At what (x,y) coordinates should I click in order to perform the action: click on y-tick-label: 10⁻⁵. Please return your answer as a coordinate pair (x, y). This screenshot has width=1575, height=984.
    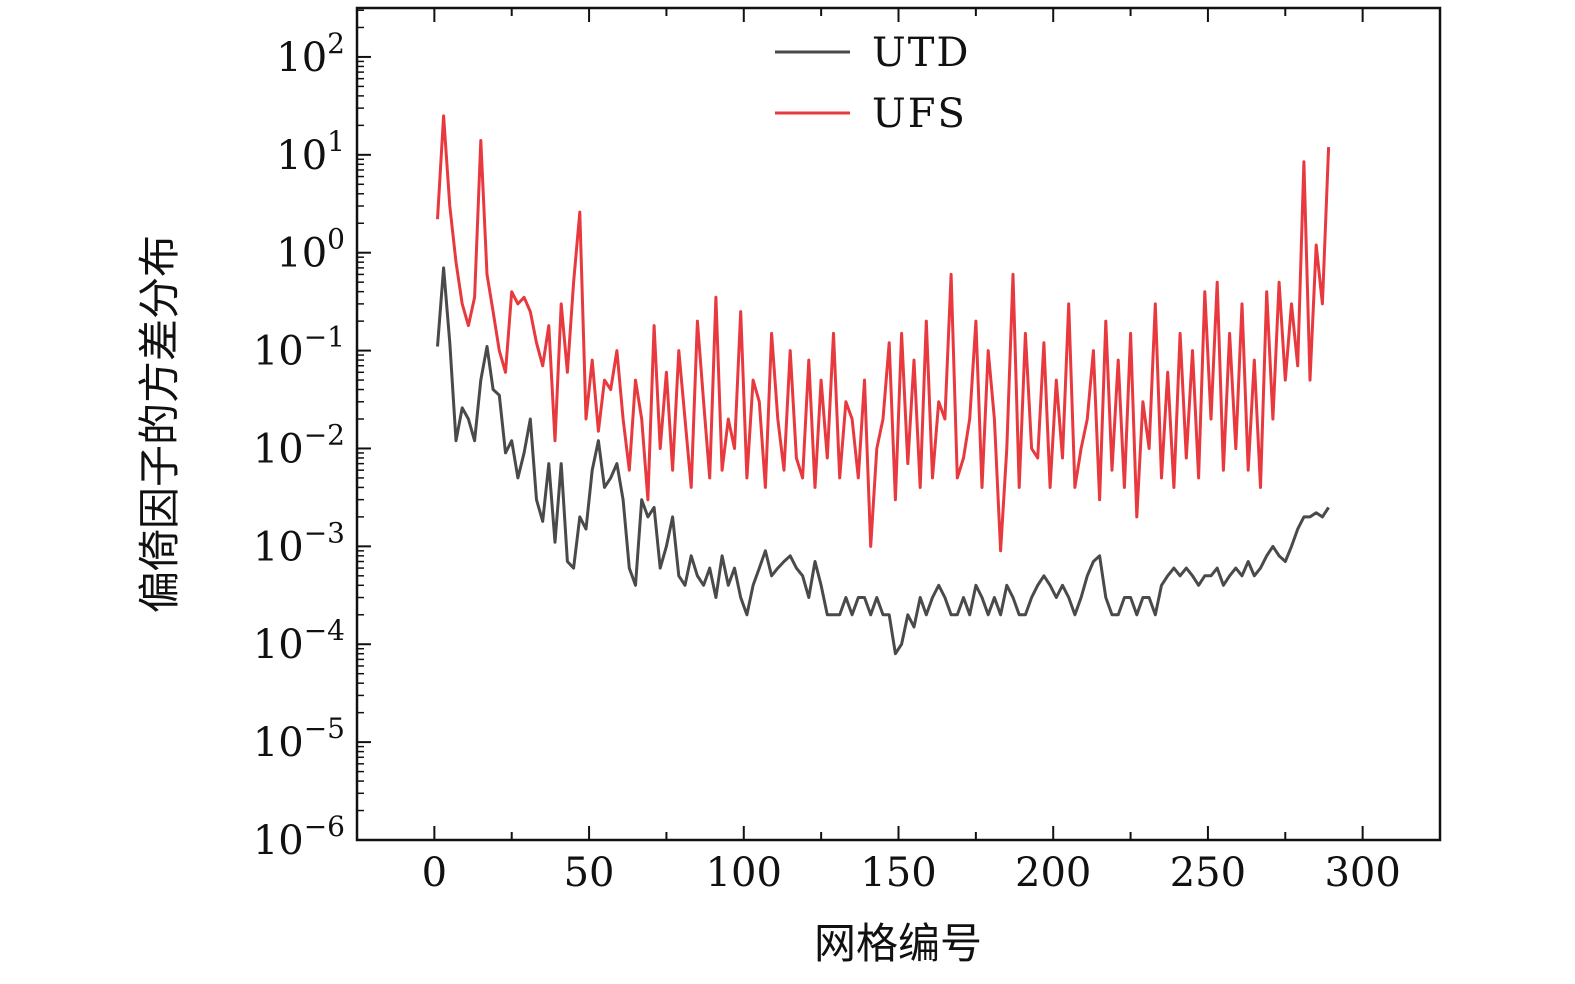
    Looking at the image, I should click on (299, 739).